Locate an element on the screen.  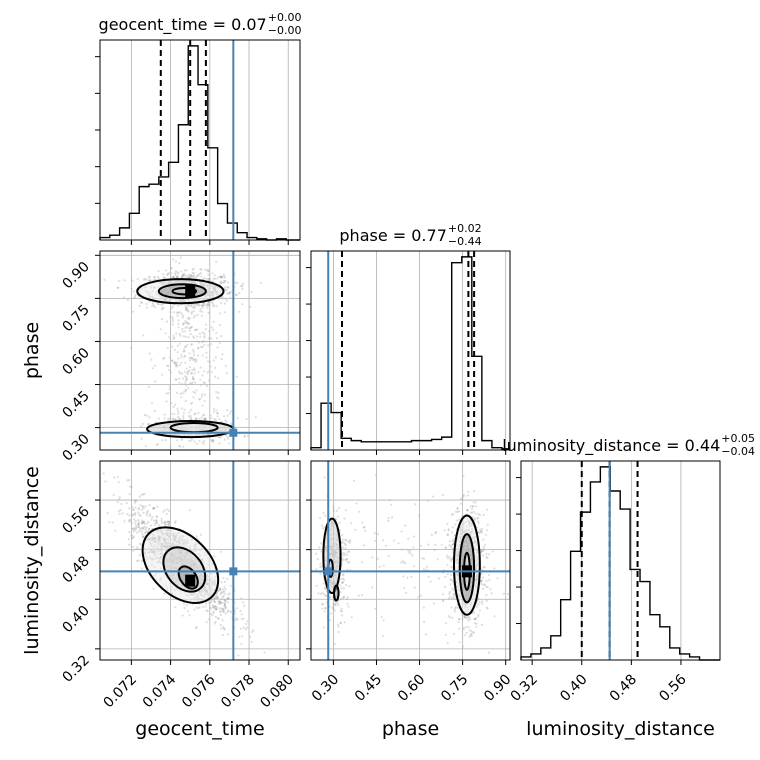
truth-marker is located at coordinates (233, 432).